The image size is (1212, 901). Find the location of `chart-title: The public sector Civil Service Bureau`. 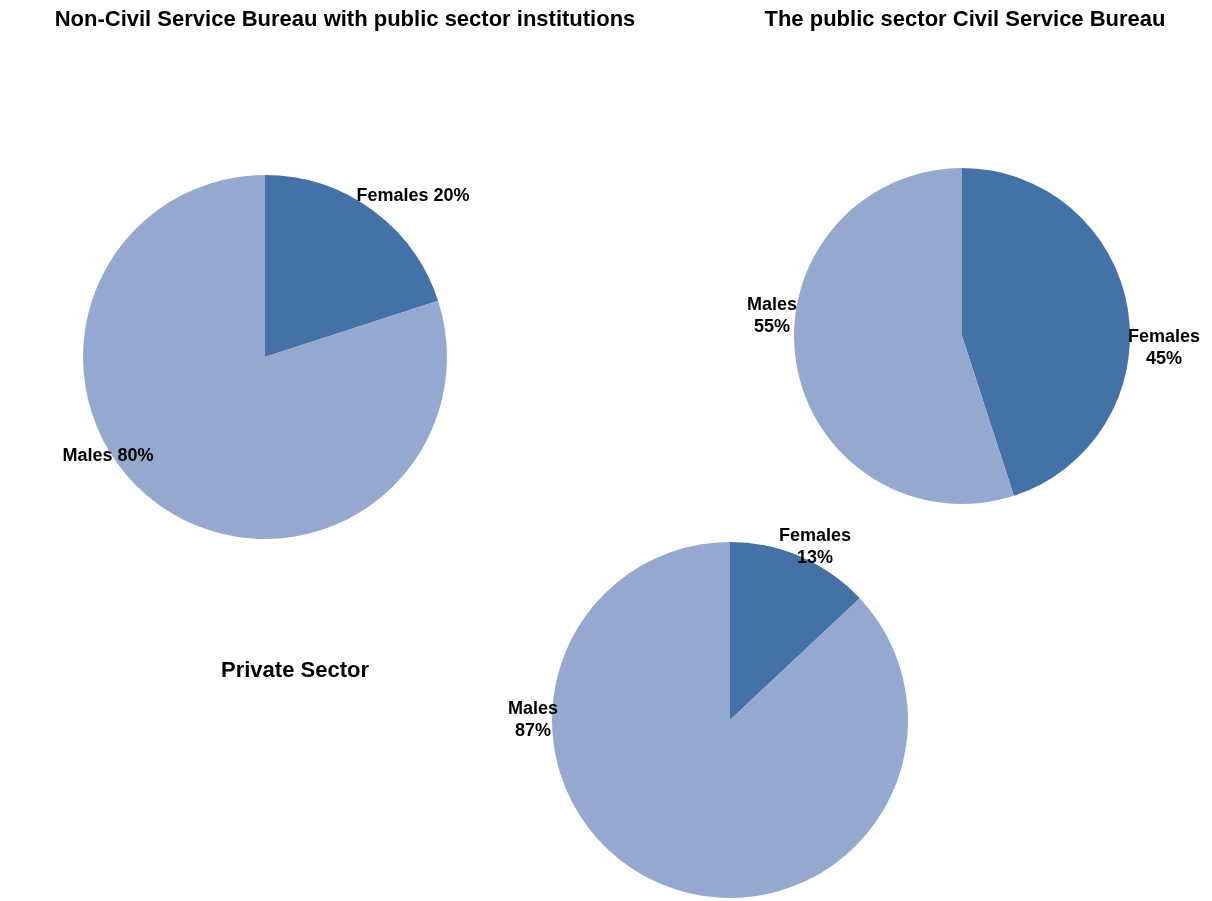

chart-title: The public sector Civil Service Bureau is located at coordinates (965, 18).